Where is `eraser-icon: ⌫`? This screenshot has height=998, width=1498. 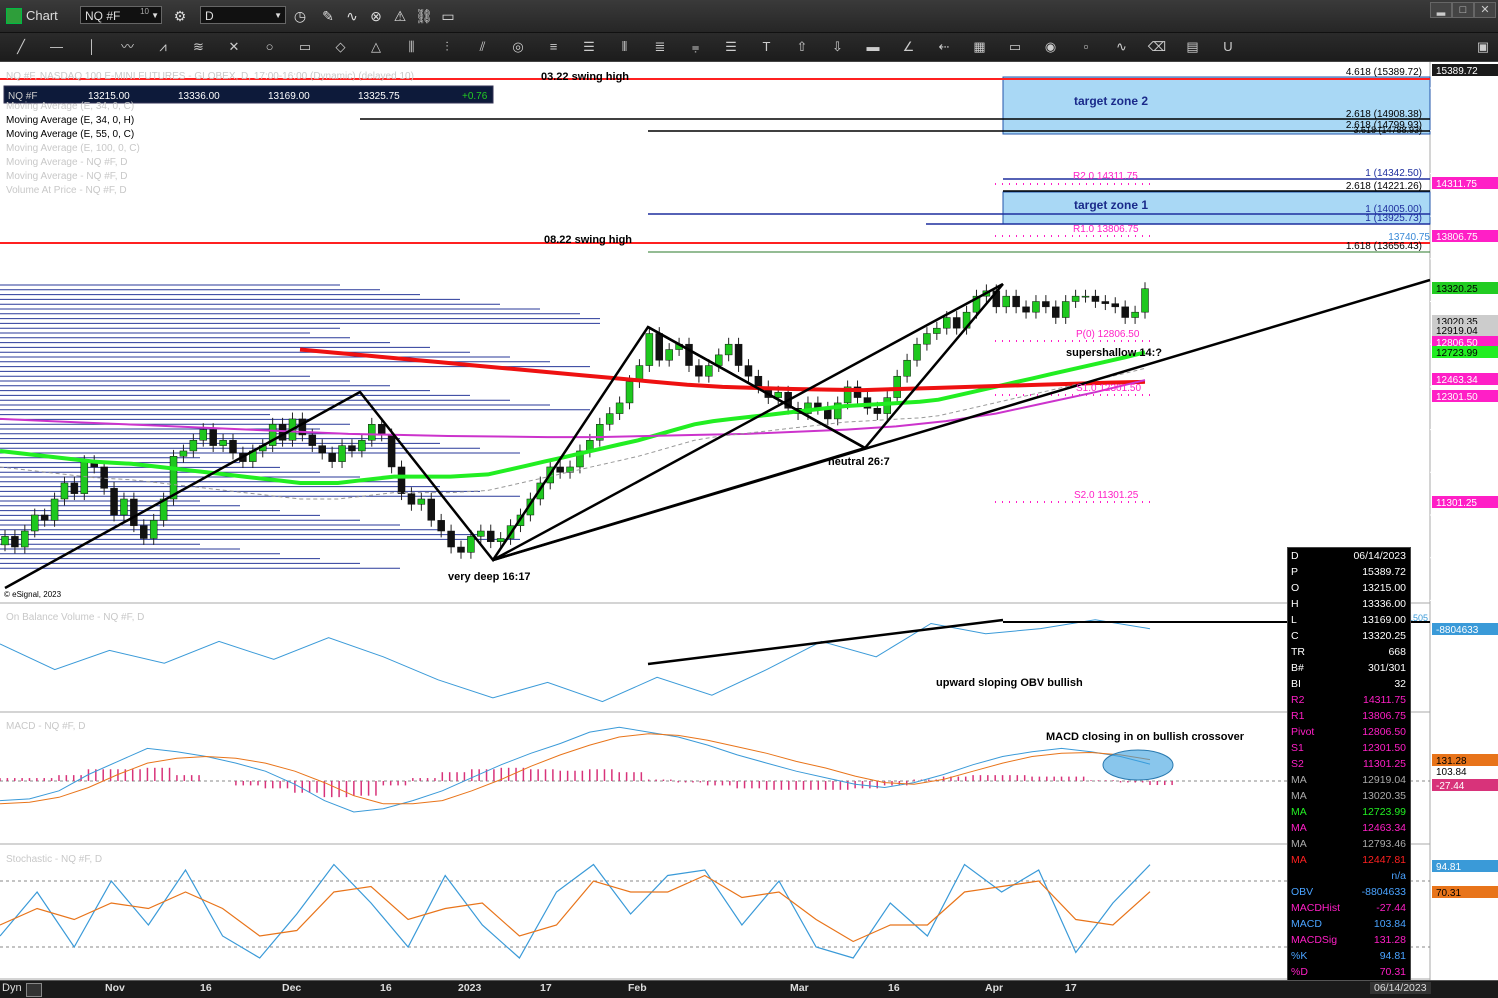 eraser-icon: ⌫ is located at coordinates (1157, 46).